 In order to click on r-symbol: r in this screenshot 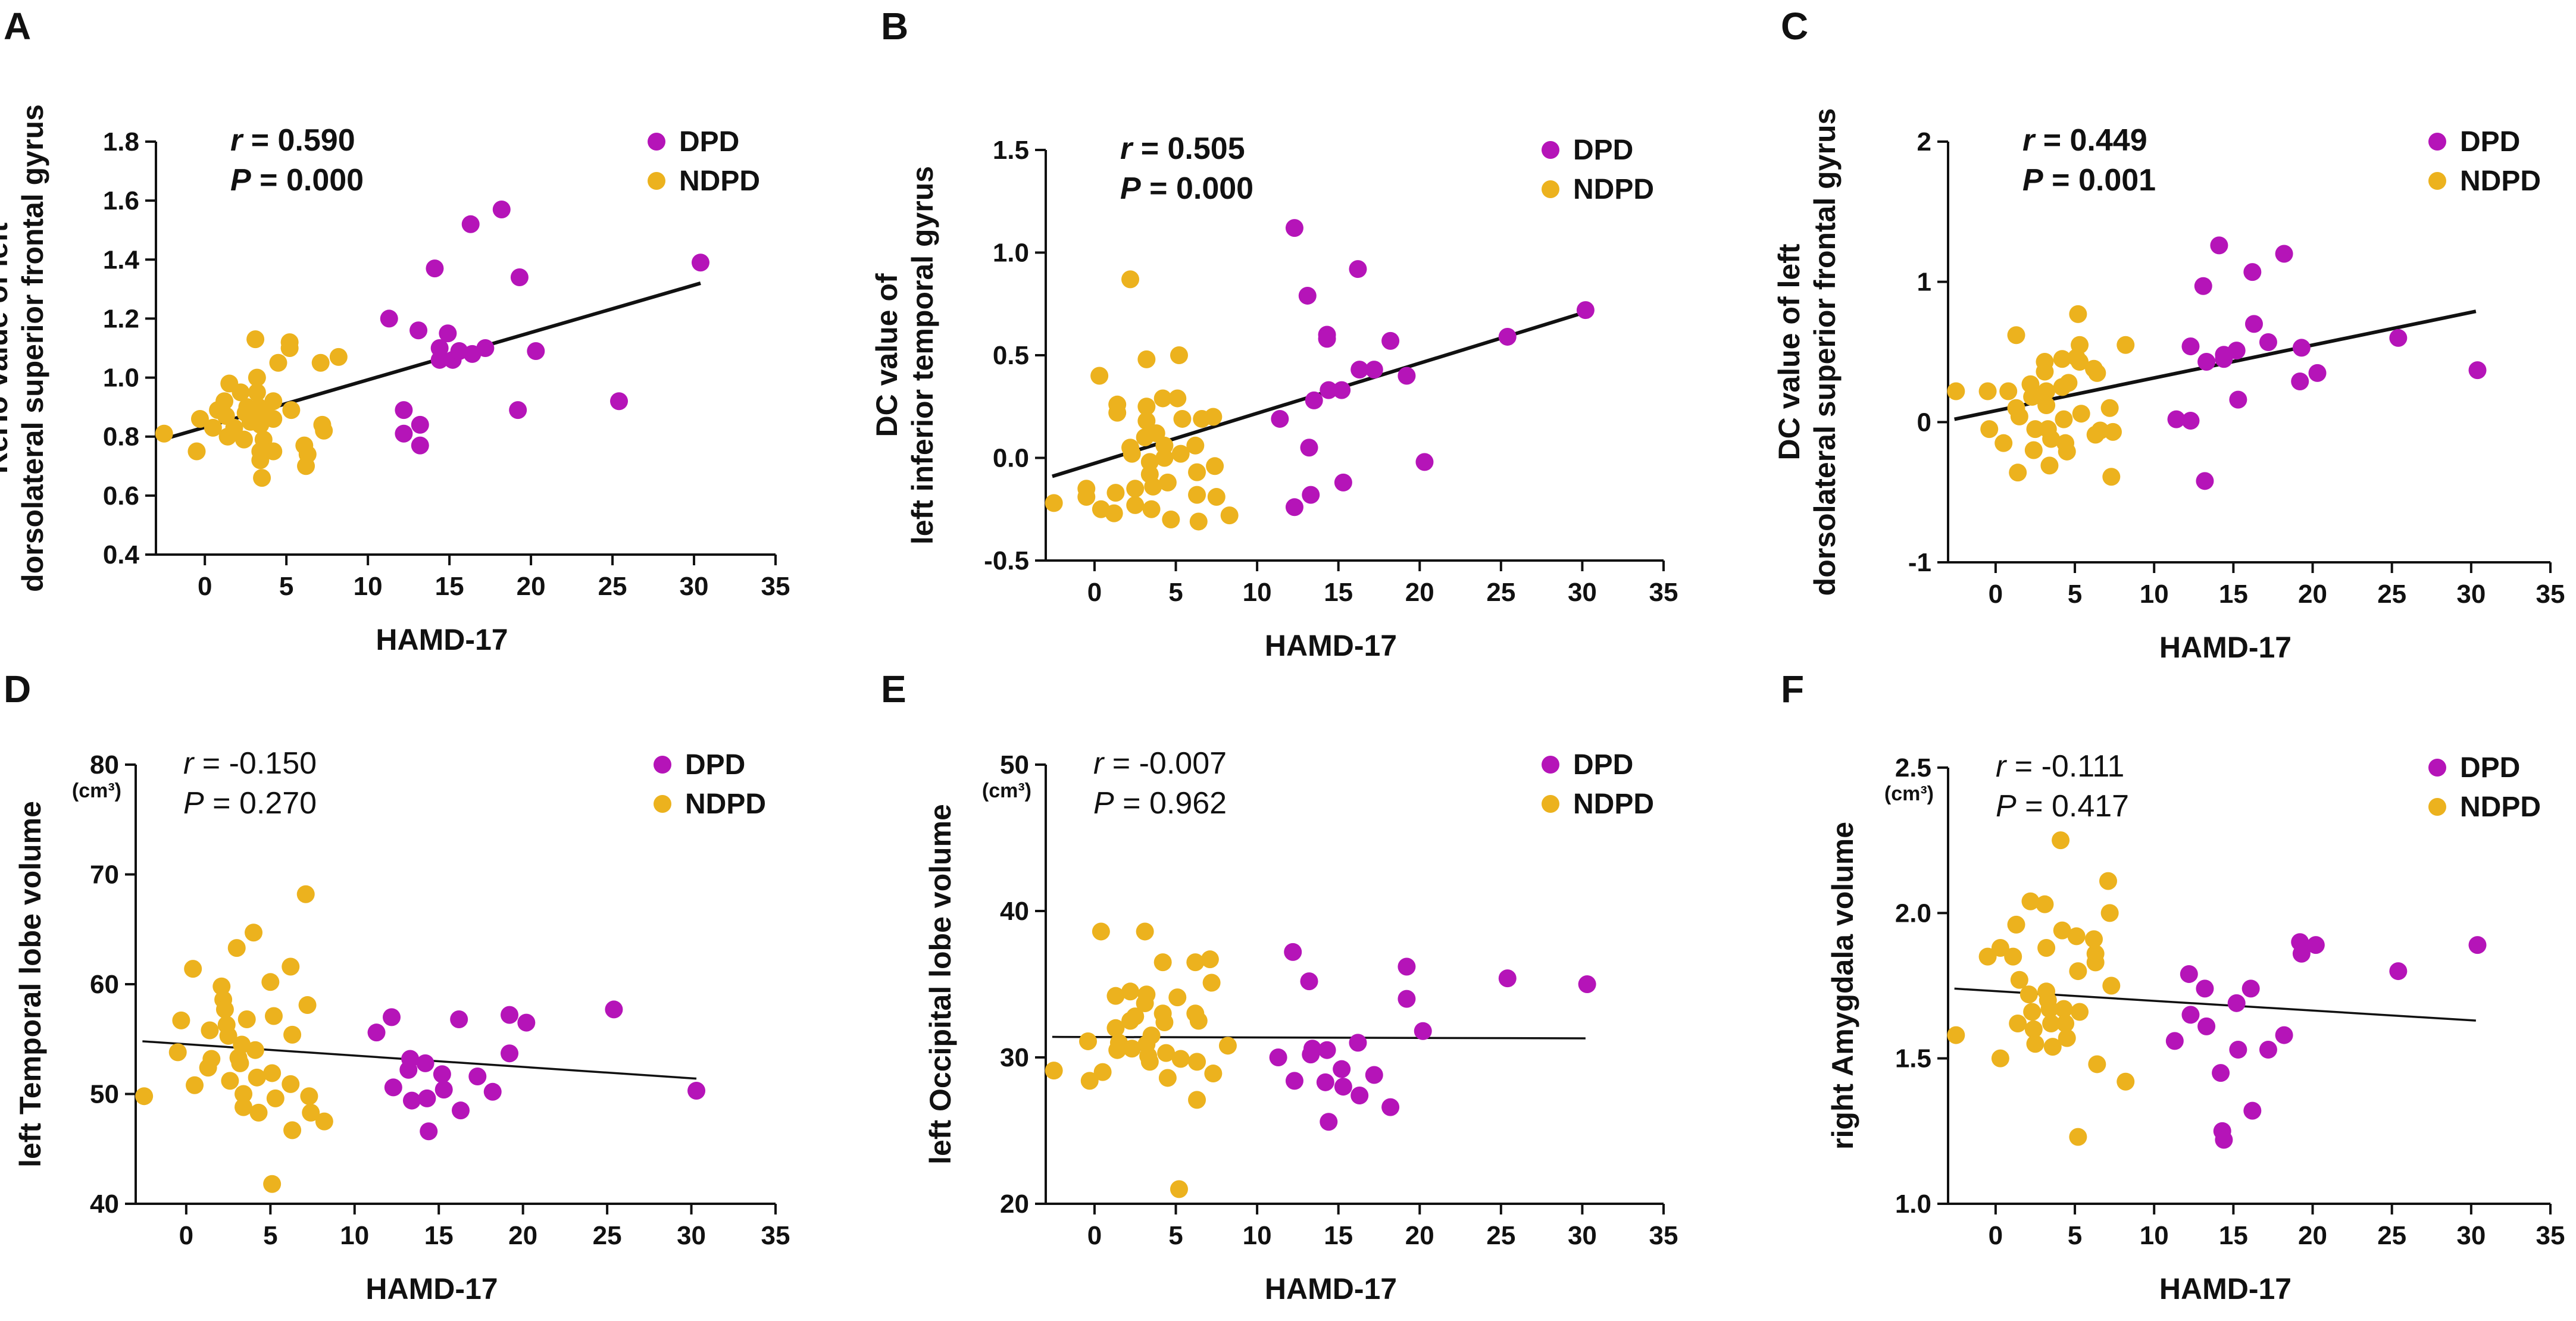, I will do `click(1127, 149)`.